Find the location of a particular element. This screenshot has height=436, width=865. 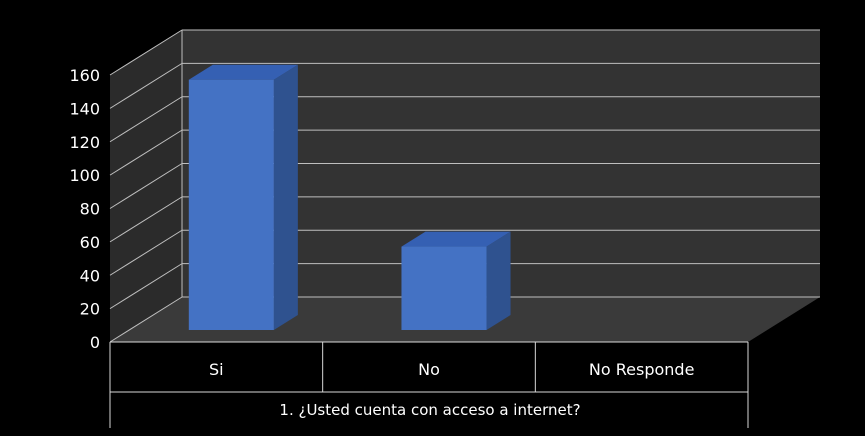

x-tick-label: Si is located at coordinates (216, 369).